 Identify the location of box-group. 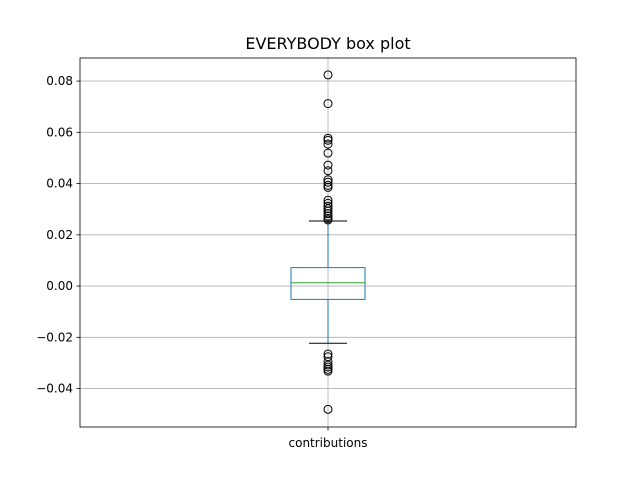
(328, 242).